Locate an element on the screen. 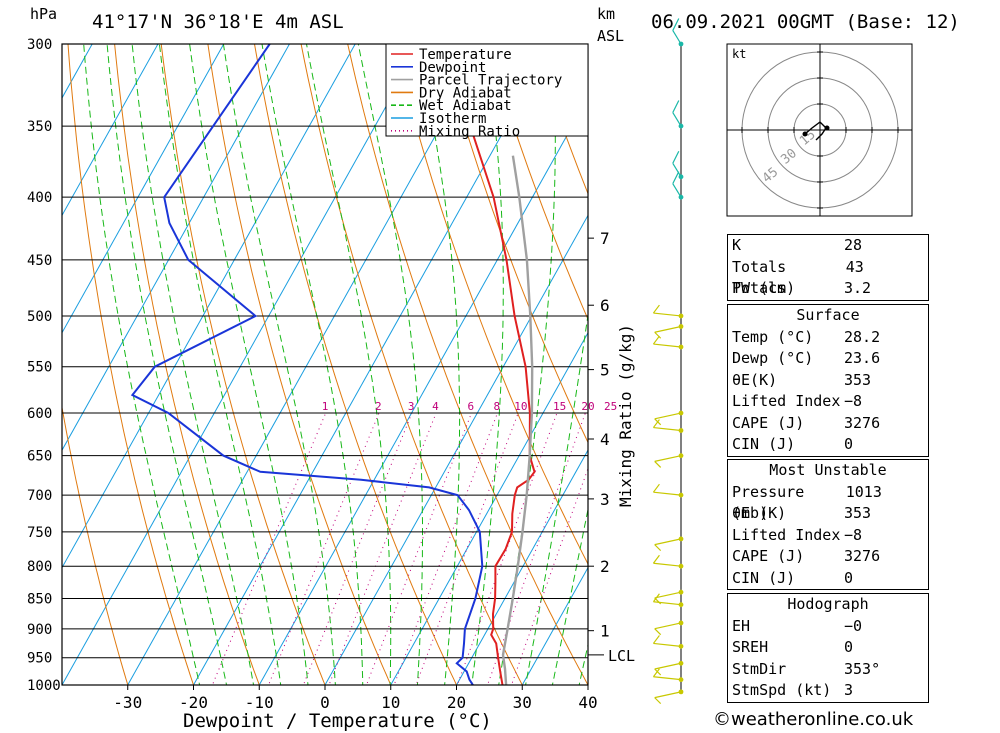 The width and height of the screenshot is (1000, 733). mu-label: CAPE (J) is located at coordinates (768, 556).